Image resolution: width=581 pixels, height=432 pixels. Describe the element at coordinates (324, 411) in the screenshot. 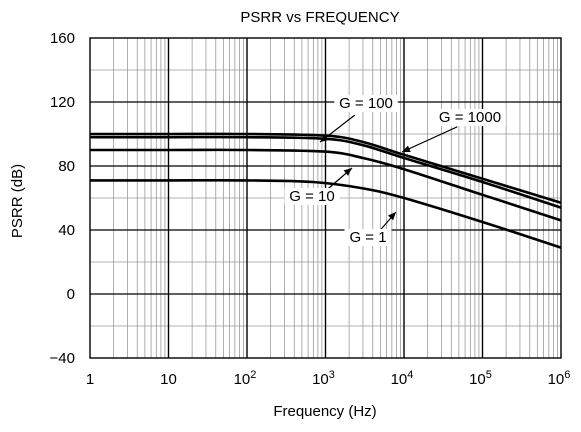

I see `x-axis-label: Frequency (Hz)` at that location.